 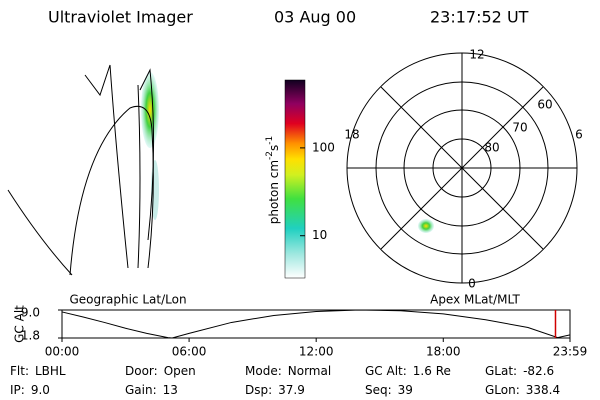 I want to click on x-tick-label: 12:00, so click(x=316, y=352).